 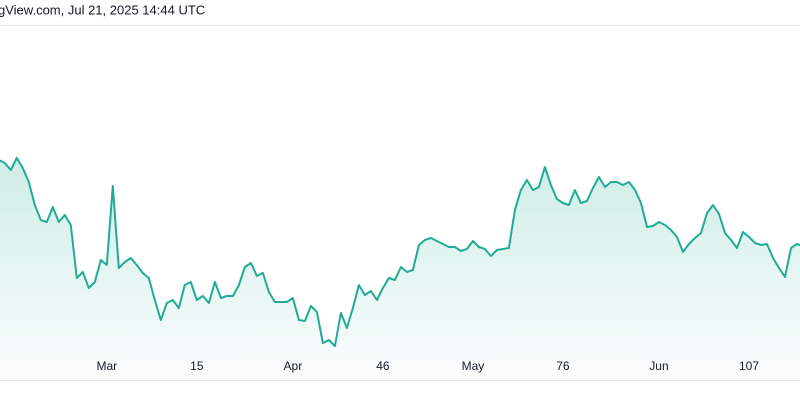 What do you see at coordinates (102, 9) in the screenshot?
I see `caption: gView.com, Jul 21, 2025 14:44 UTC` at bounding box center [102, 9].